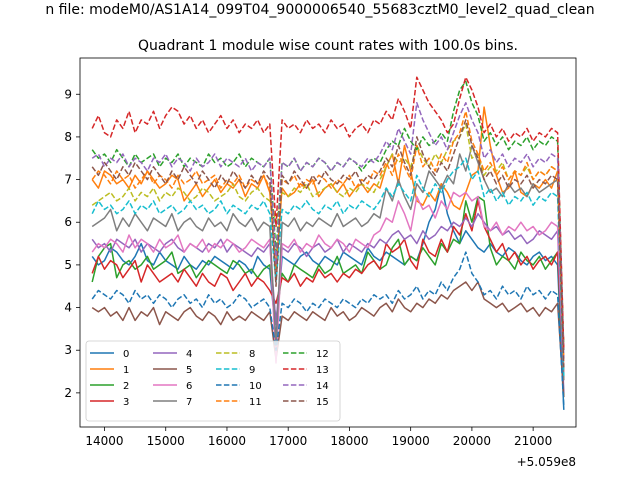  I want to click on legend-label-11: 11, so click(255, 402).